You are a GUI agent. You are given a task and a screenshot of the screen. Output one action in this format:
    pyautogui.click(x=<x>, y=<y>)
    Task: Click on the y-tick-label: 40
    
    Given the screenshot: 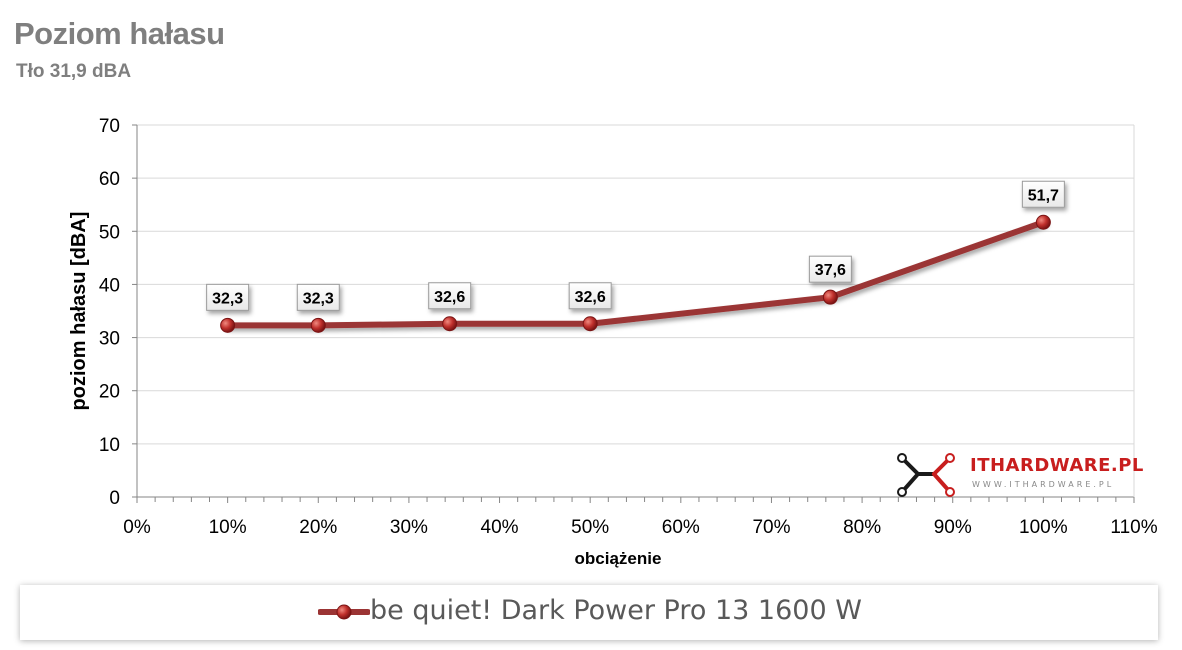 What is the action you would take?
    pyautogui.click(x=109, y=285)
    